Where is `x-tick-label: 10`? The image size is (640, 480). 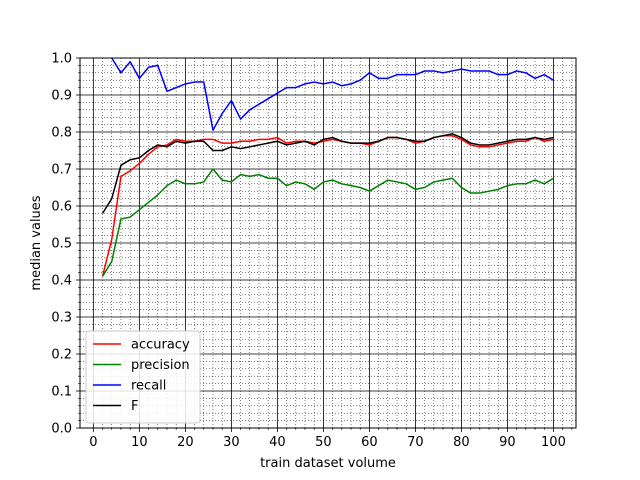
x-tick-label: 10 is located at coordinates (139, 442).